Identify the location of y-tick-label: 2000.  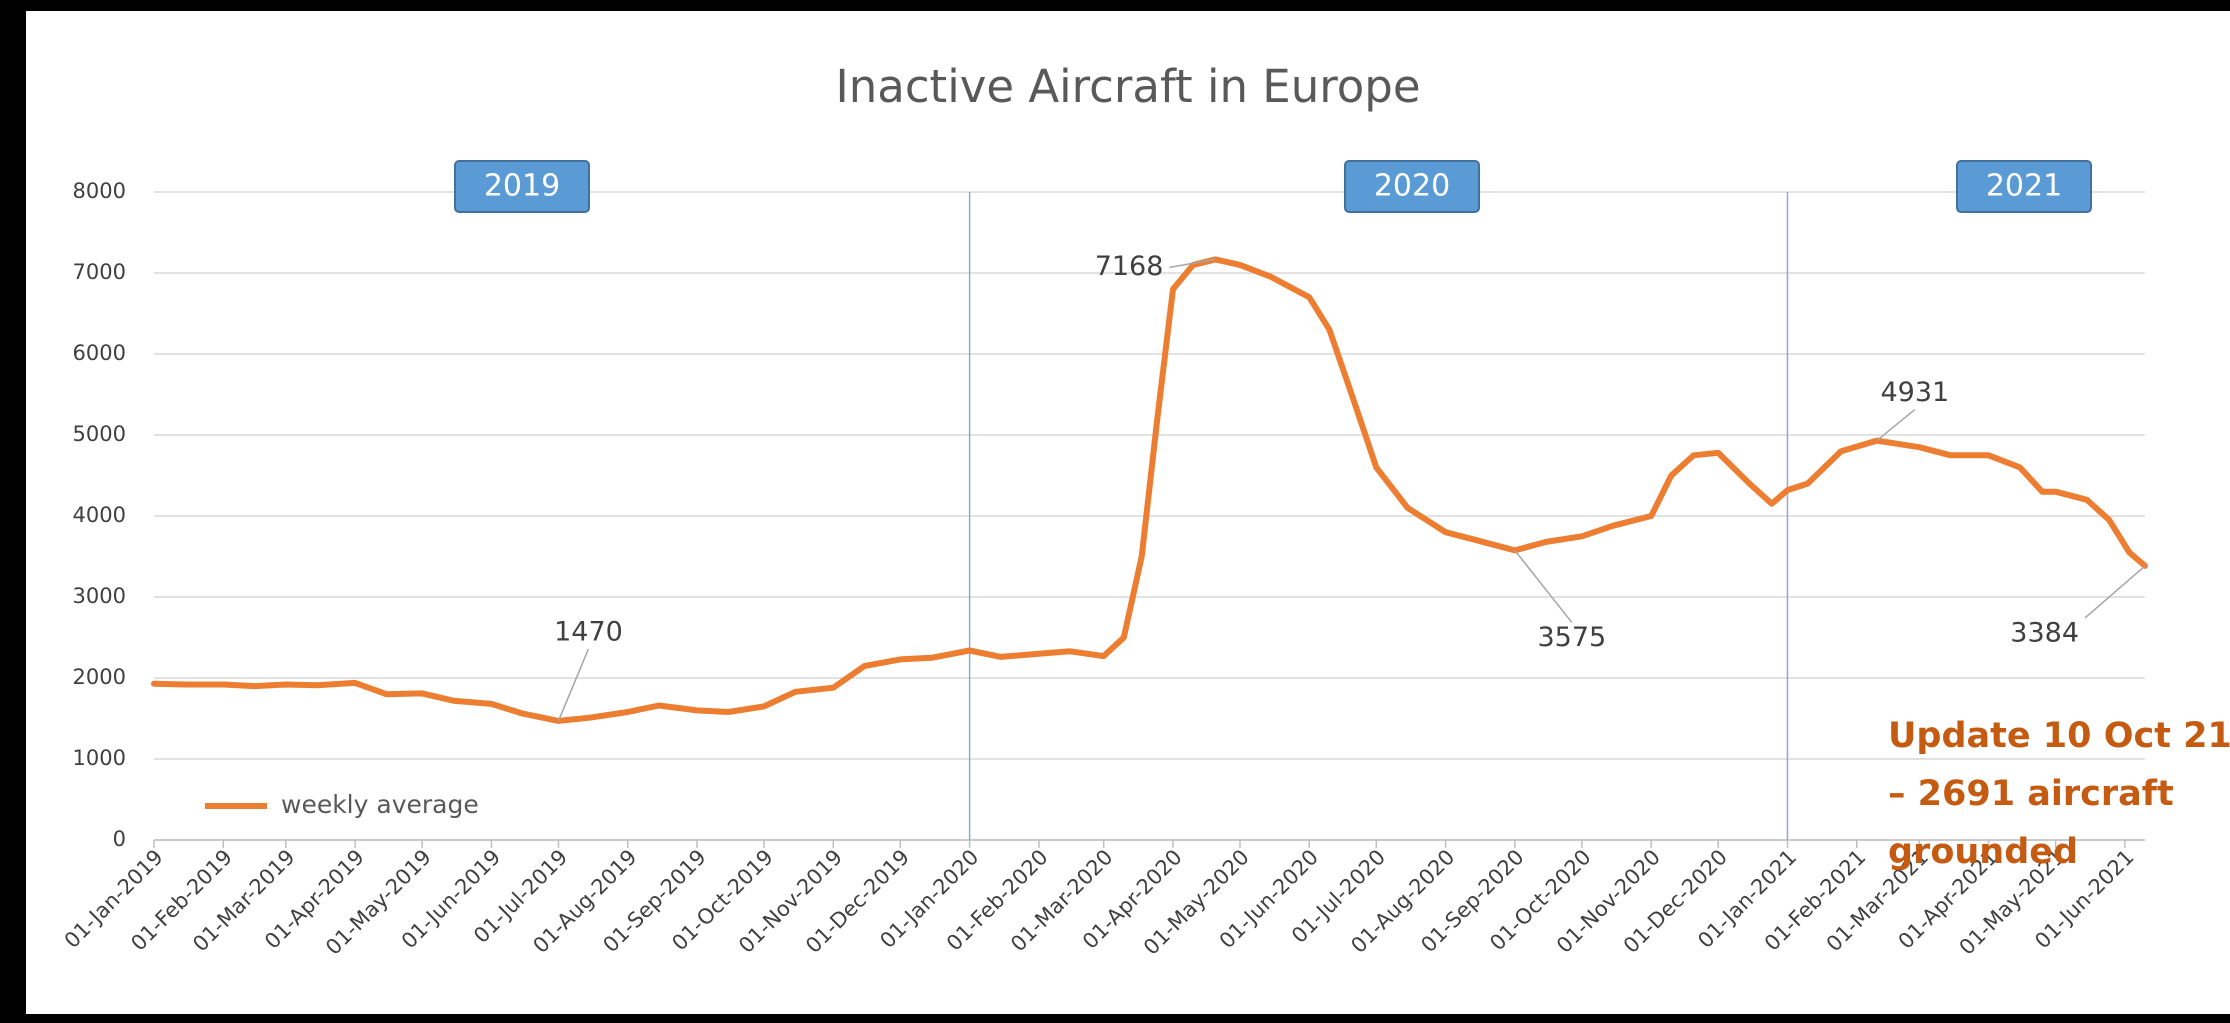
(99, 677).